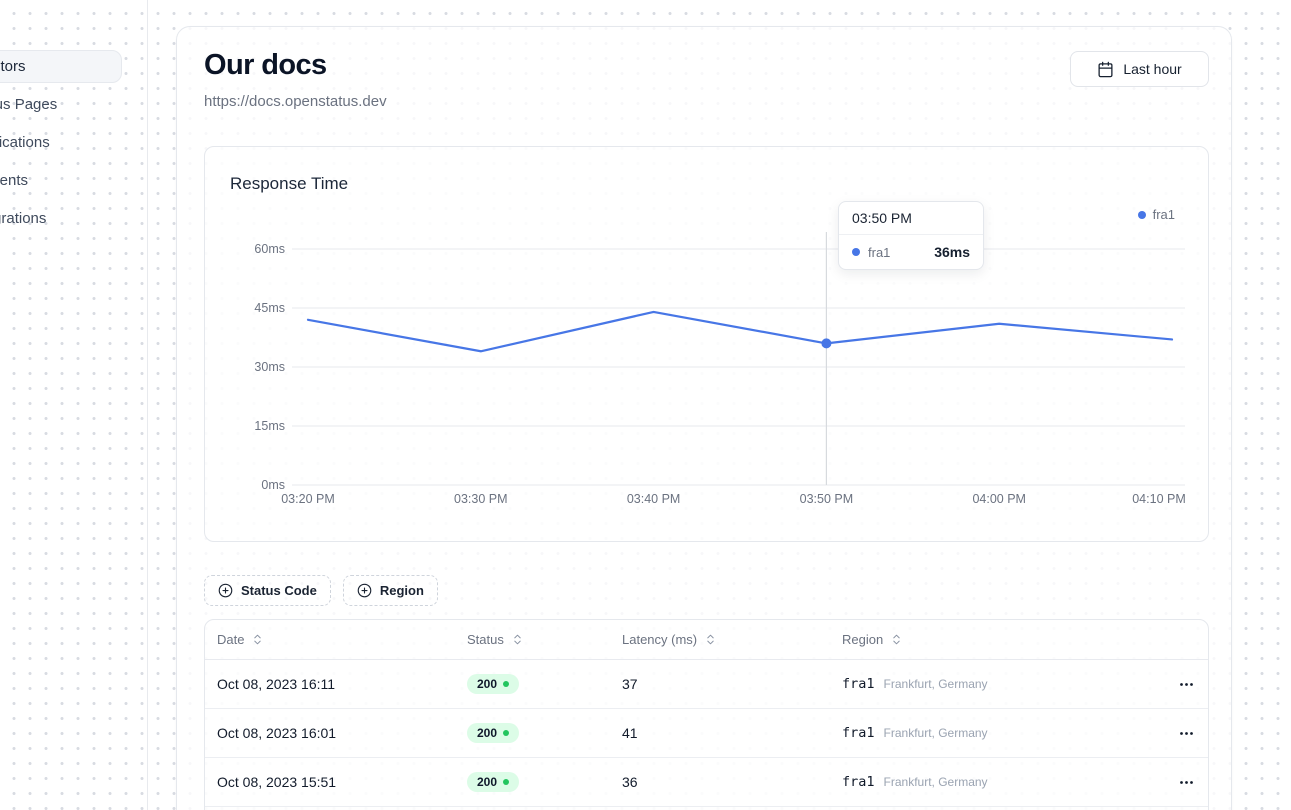 The width and height of the screenshot is (1291, 810). I want to click on active-point, so click(826, 343).